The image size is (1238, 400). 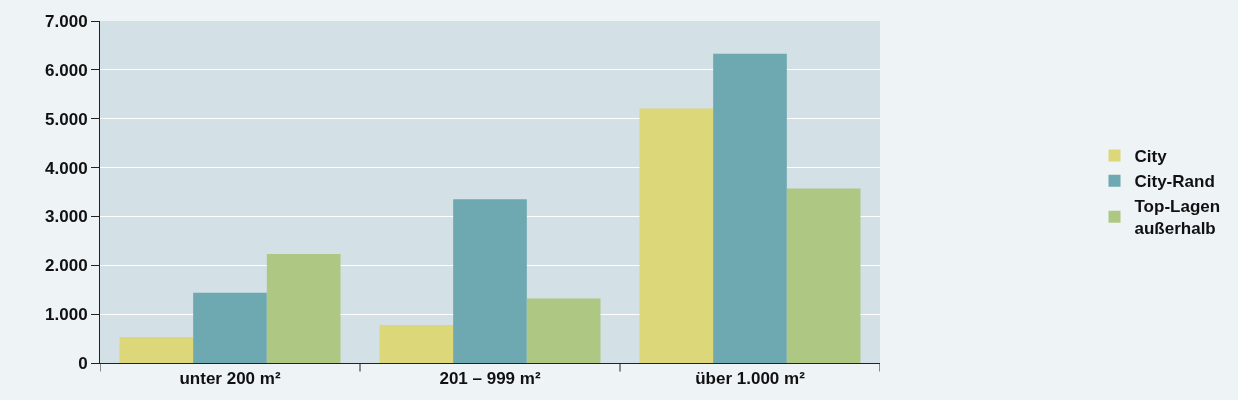 I want to click on y-tick-label: 3.000, so click(x=66, y=217).